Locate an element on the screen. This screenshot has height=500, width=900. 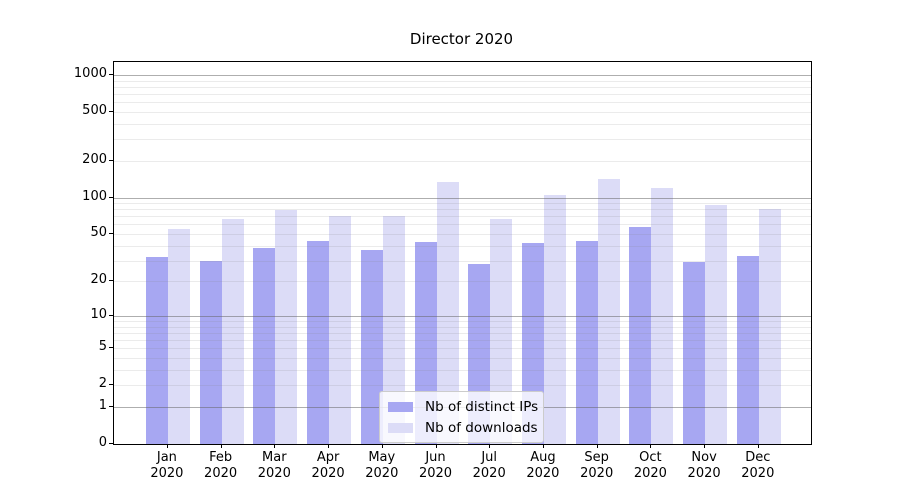
legend-item: Nb of downloads is located at coordinates (463, 427).